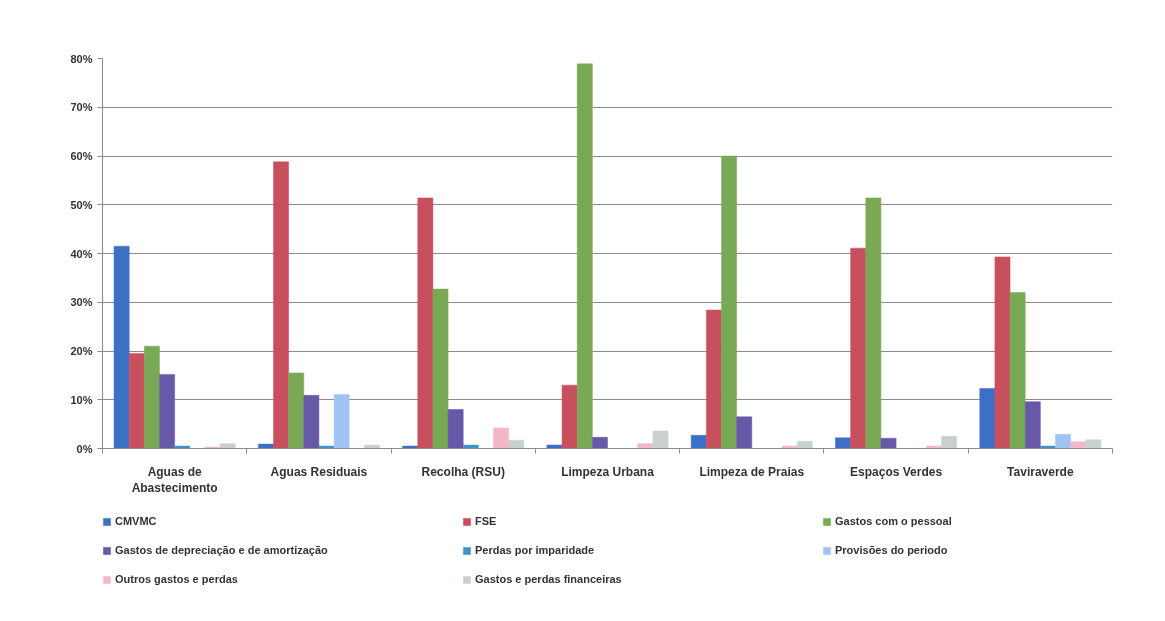 The image size is (1165, 621). Describe the element at coordinates (535, 550) in the screenshot. I see `legend-label: Perdas por imparidade` at that location.